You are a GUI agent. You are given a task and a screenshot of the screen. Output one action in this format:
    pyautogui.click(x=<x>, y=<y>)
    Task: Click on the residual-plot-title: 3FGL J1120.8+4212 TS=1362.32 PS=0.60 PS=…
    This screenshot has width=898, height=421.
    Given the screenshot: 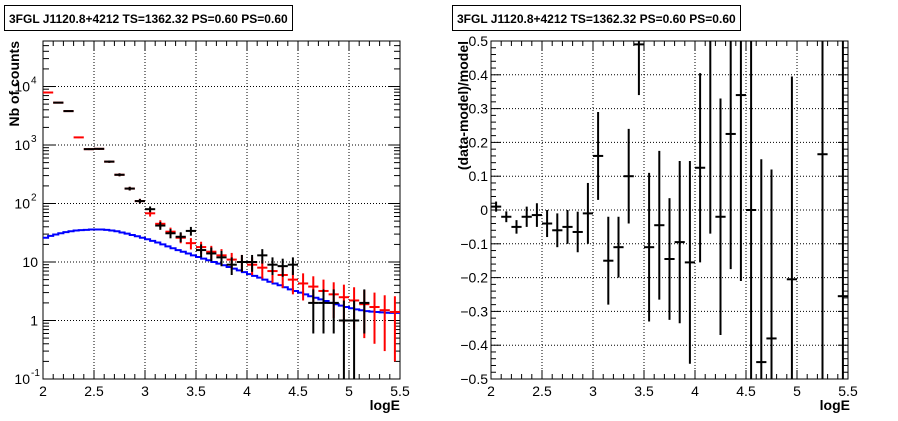 What is the action you would take?
    pyautogui.click(x=596, y=18)
    